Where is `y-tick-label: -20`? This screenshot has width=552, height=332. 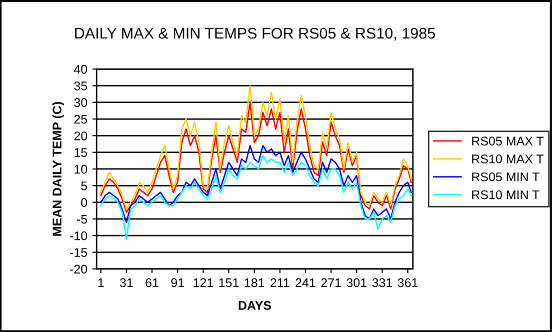
y-tick-label: -20 is located at coordinates (79, 269).